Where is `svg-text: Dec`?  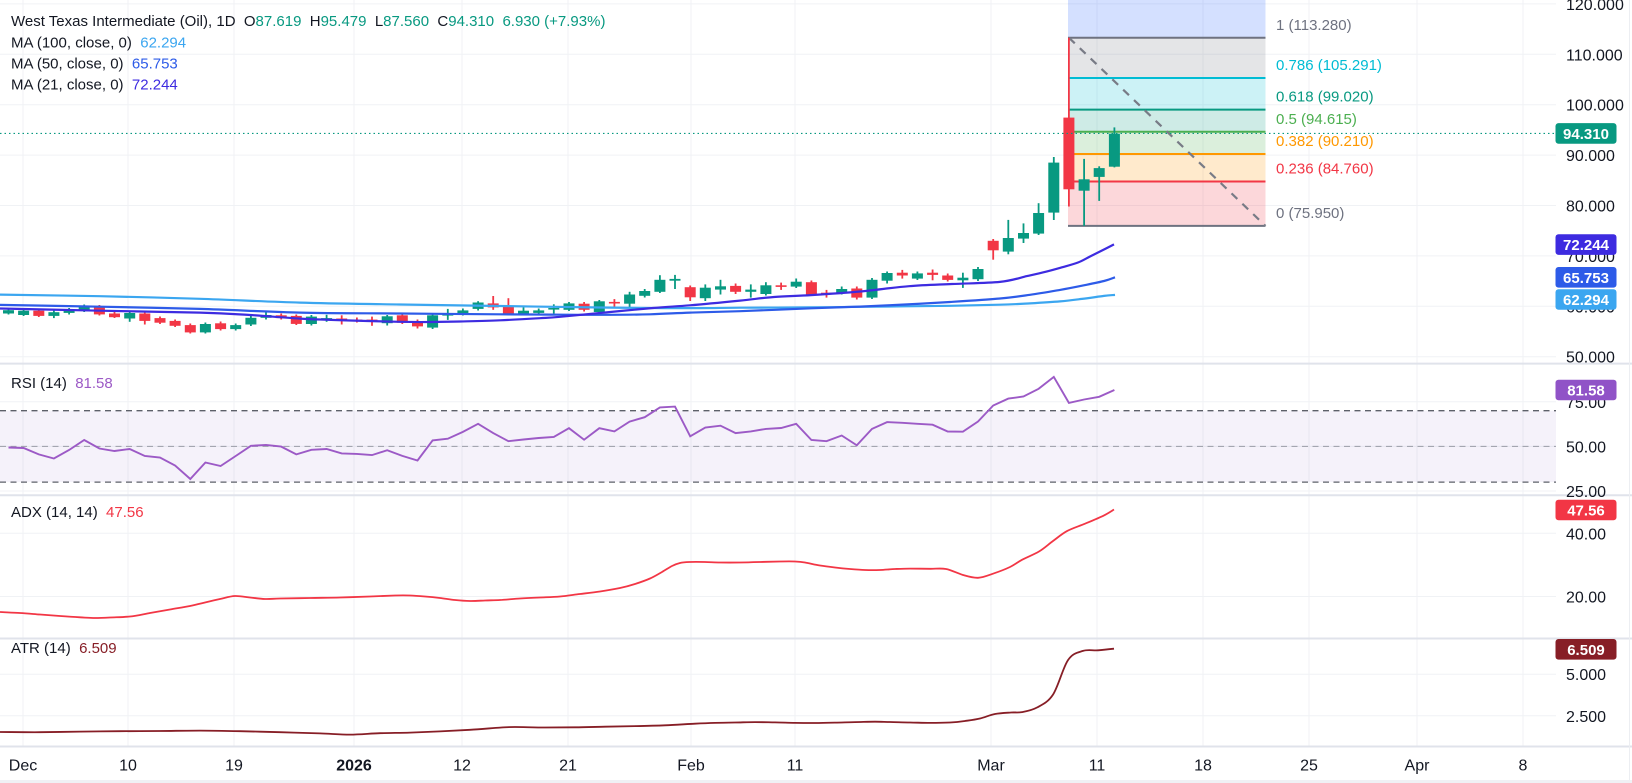 svg-text: Dec is located at coordinates (23, 766).